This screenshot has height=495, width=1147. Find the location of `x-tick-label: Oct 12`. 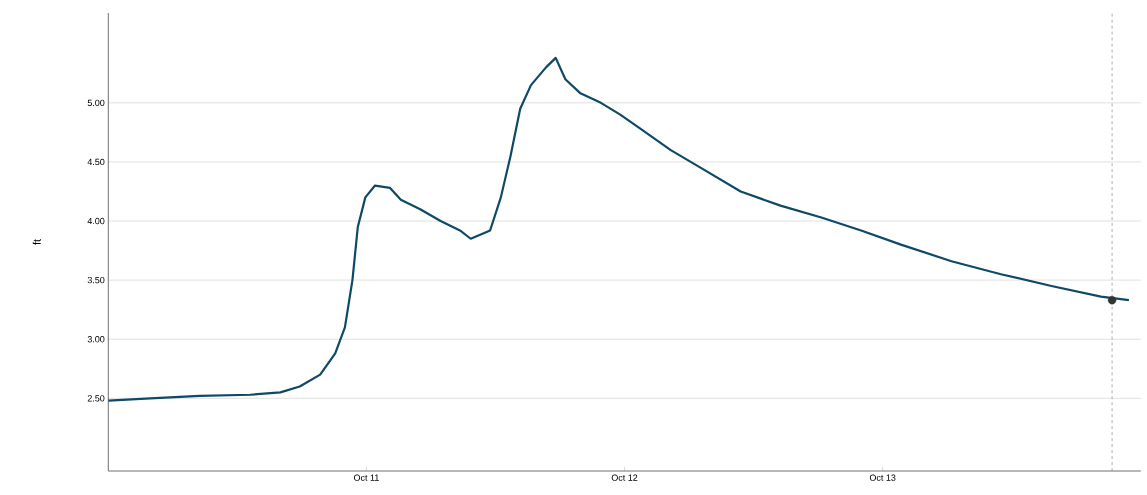

x-tick-label: Oct 12 is located at coordinates (624, 477).